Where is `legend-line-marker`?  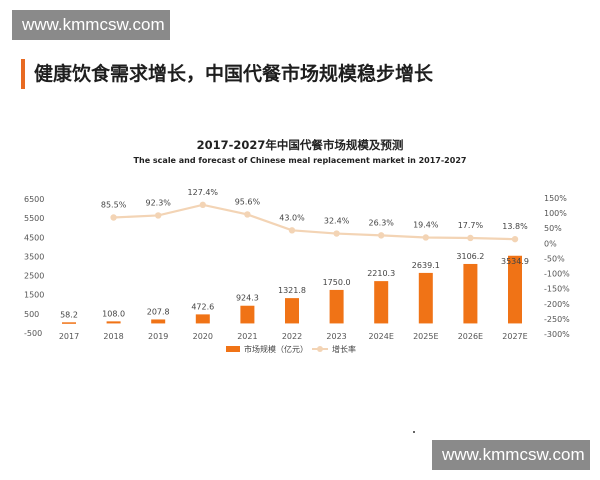
legend-line-marker is located at coordinates (320, 349).